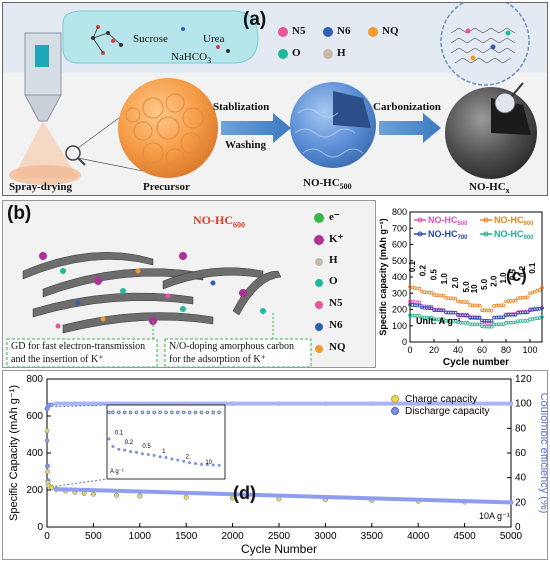 The height and width of the screenshot is (562, 550). I want to click on legend-b-n5: N5, so click(336, 303).